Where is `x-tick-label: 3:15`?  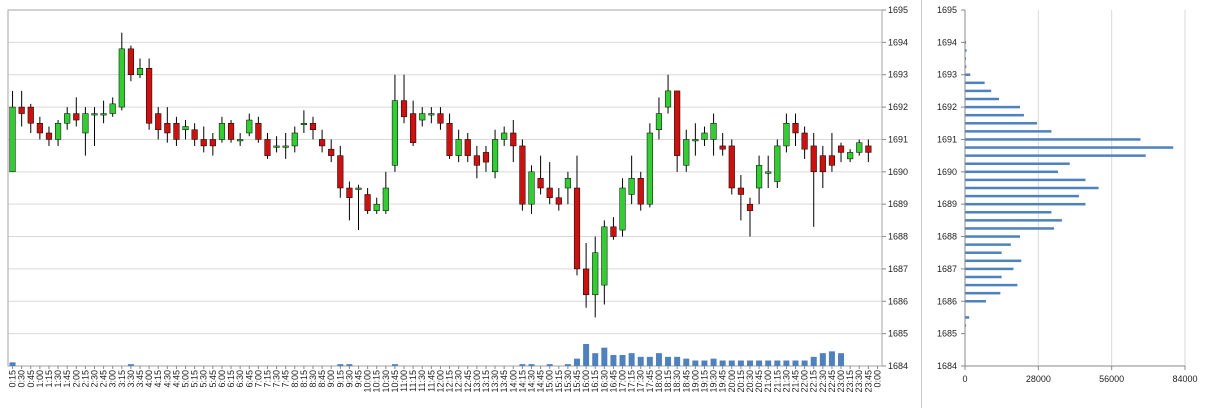
x-tick-label: 3:15 is located at coordinates (122, 379).